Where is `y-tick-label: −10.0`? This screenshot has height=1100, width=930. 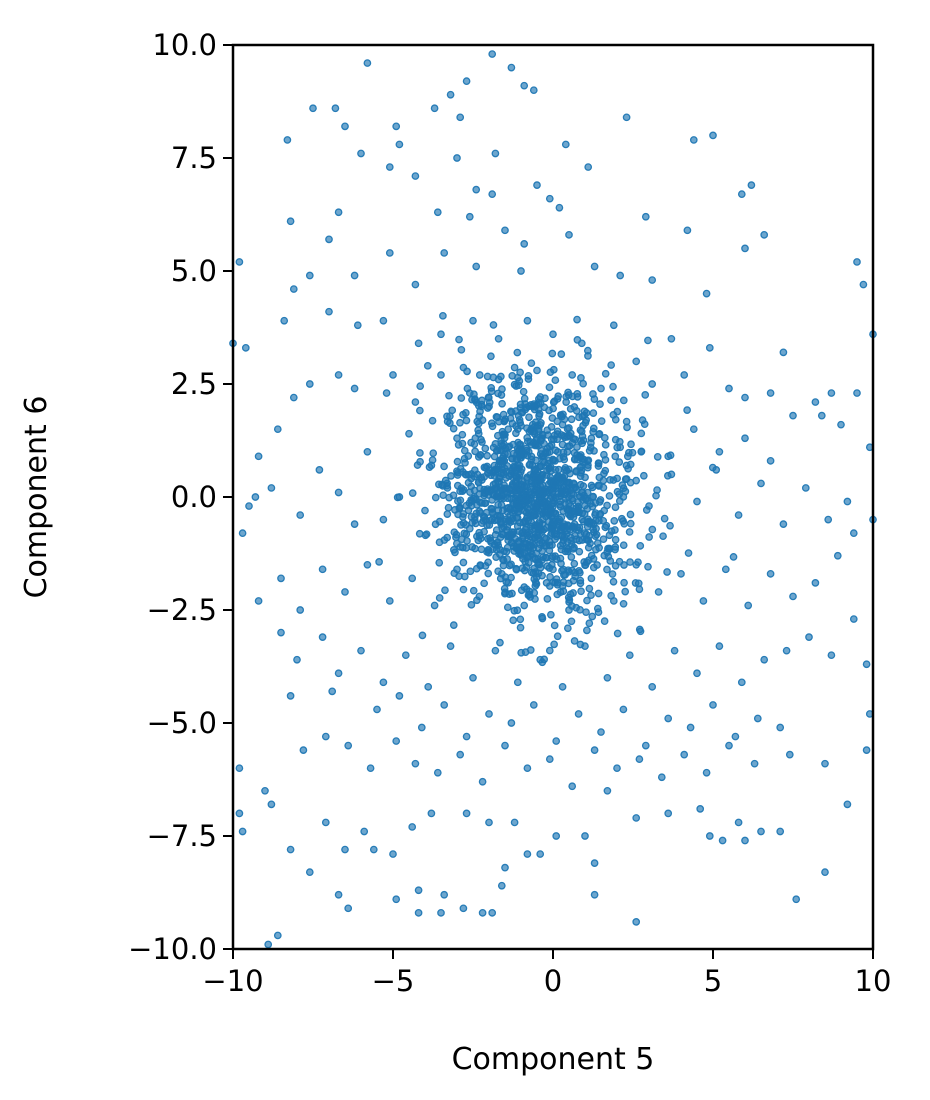 y-tick-label: −10.0 is located at coordinates (172, 949).